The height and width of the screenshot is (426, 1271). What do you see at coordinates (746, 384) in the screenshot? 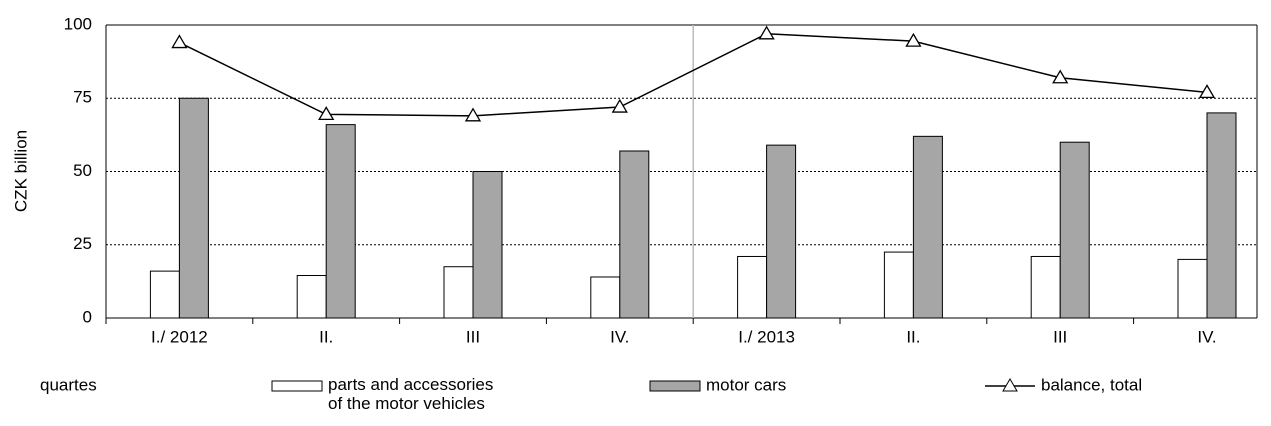
I see `legend-label: motor cars` at bounding box center [746, 384].